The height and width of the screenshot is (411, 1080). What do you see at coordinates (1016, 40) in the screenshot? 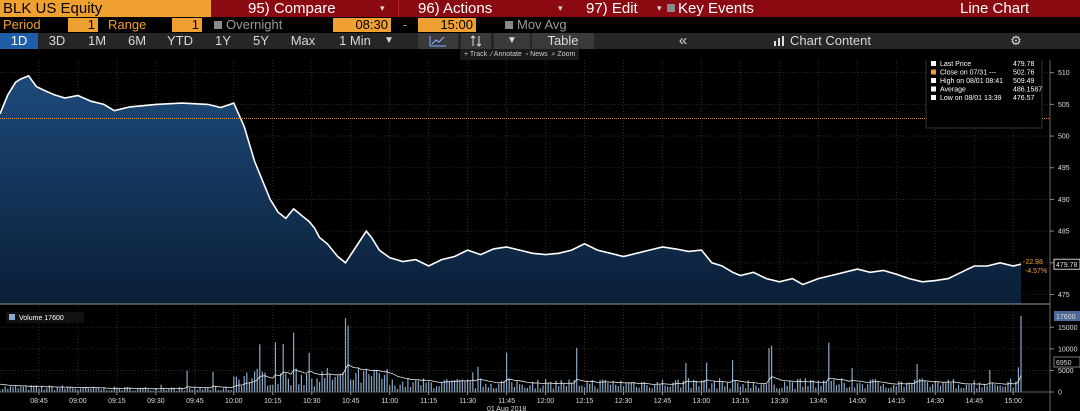
I see `gear-icon: ⚙` at bounding box center [1016, 40].